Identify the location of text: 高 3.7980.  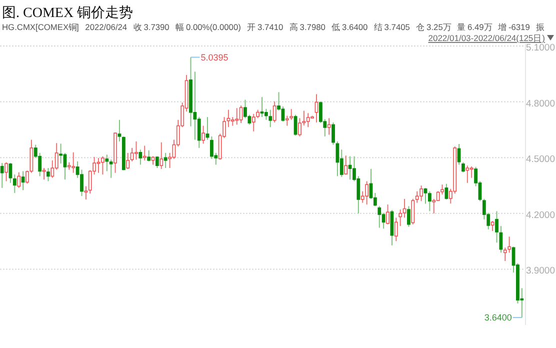
(307, 27).